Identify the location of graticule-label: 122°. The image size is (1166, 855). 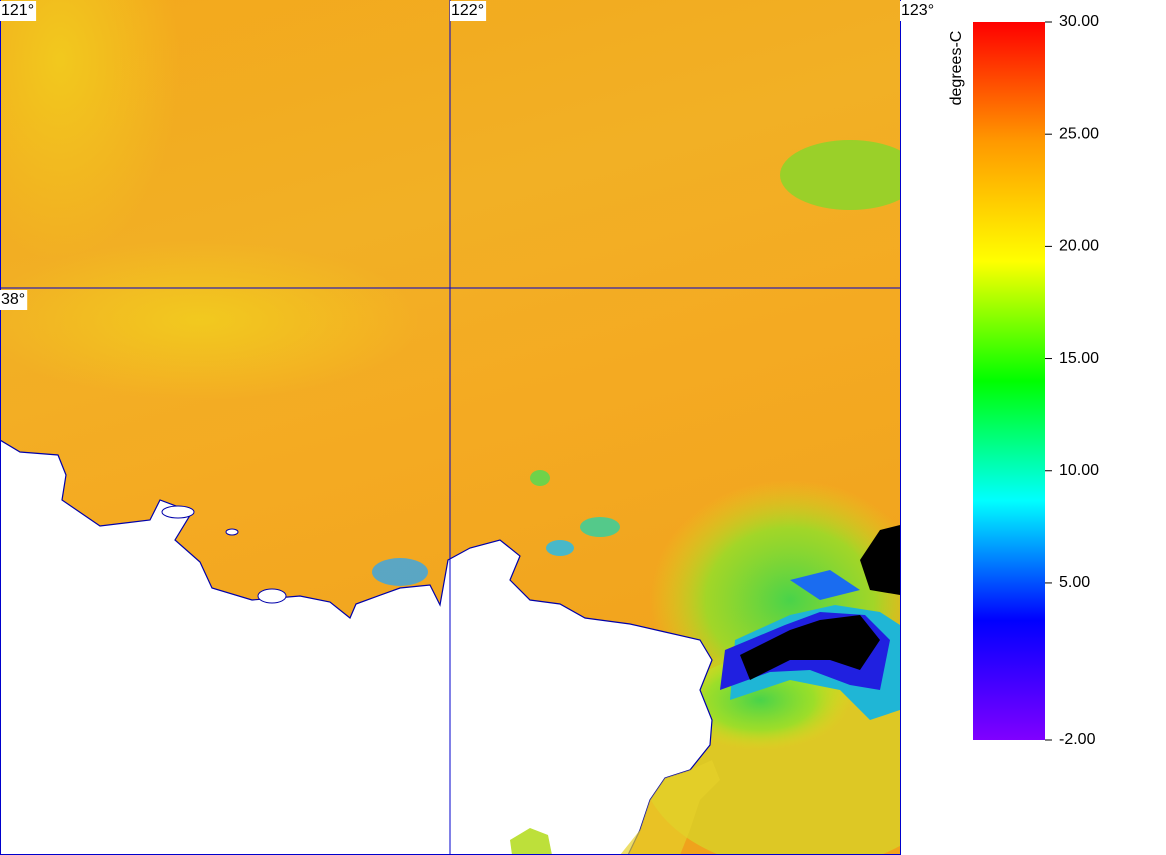
(467, 10).